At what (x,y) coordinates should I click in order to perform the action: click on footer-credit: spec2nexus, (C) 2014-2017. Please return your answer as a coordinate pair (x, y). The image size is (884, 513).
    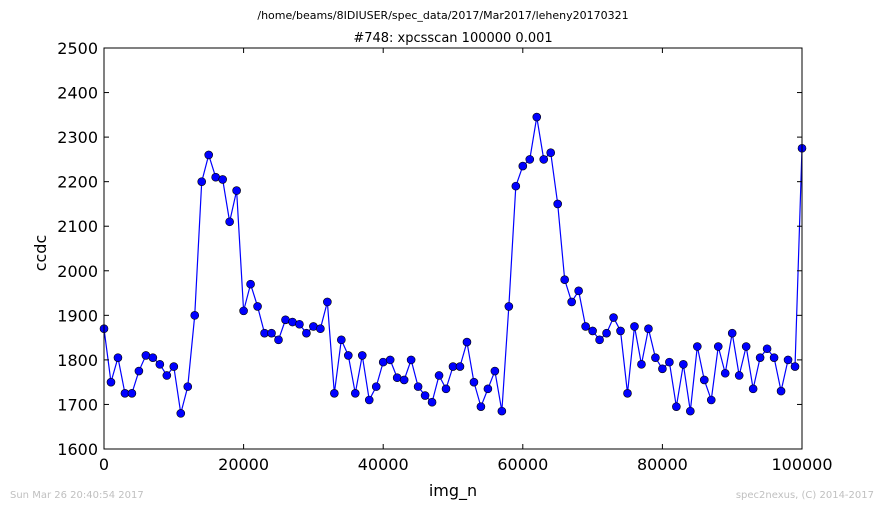
    Looking at the image, I should click on (805, 495).